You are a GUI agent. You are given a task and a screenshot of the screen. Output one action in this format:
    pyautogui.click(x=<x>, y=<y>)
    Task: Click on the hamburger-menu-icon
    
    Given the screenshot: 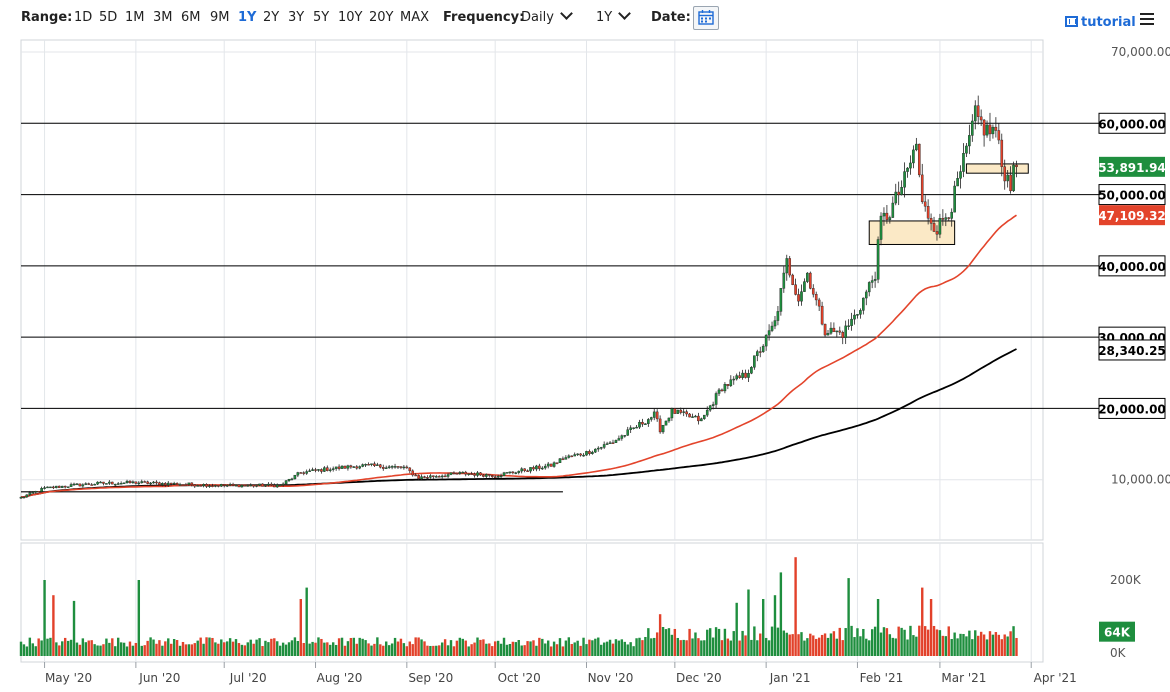 What is the action you would take?
    pyautogui.click(x=1147, y=19)
    